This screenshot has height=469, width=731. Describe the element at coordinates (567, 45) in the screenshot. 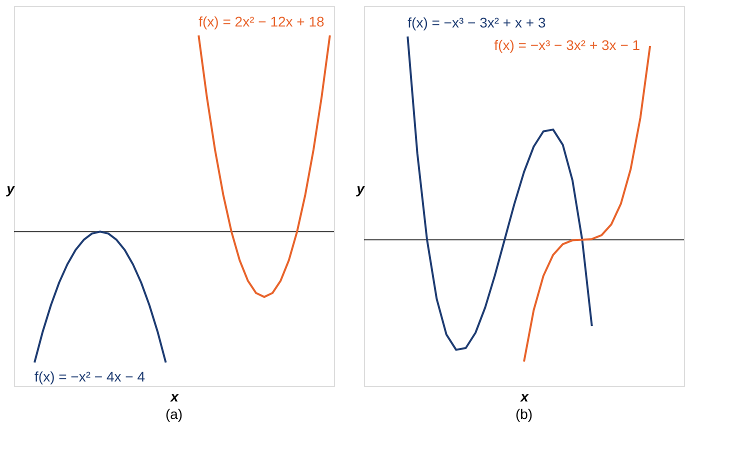

I see `series-label: f(x) = −x³ − 3x² + 3x − 1` at that location.